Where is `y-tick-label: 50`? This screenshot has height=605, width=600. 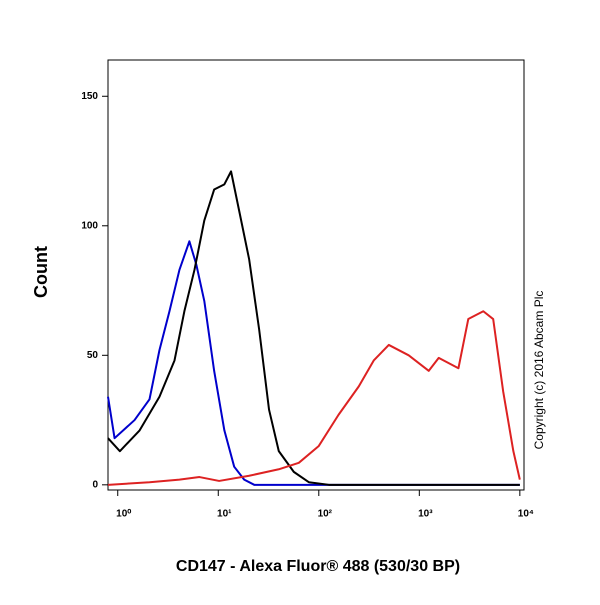 y-tick-label: 50 is located at coordinates (93, 355).